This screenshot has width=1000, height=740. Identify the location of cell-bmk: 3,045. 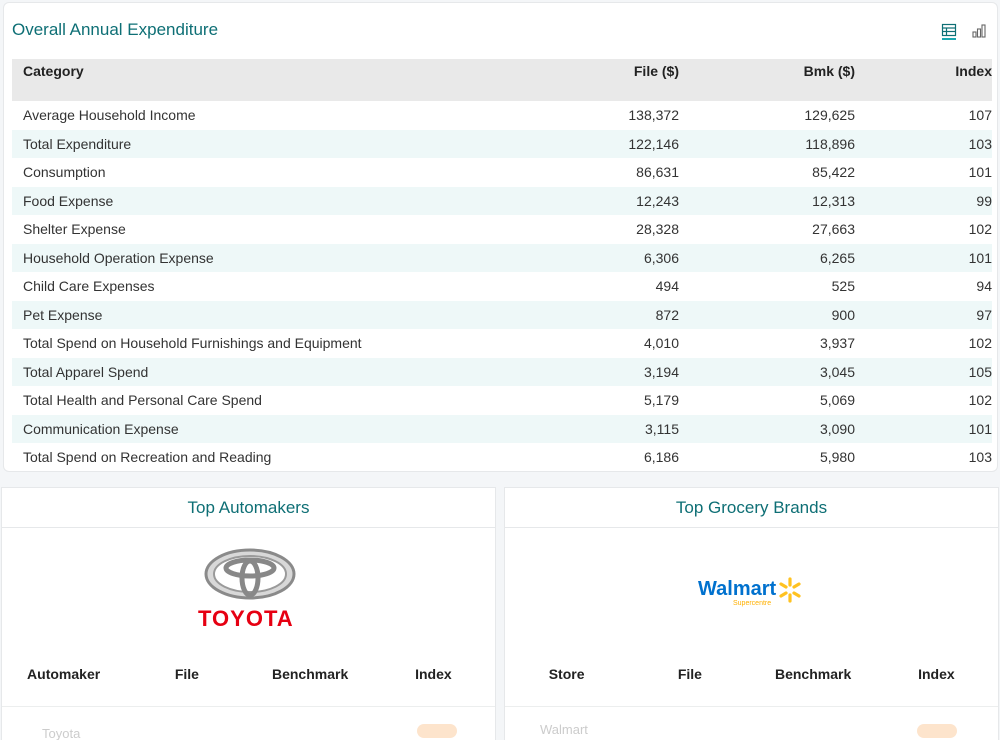
(767, 371).